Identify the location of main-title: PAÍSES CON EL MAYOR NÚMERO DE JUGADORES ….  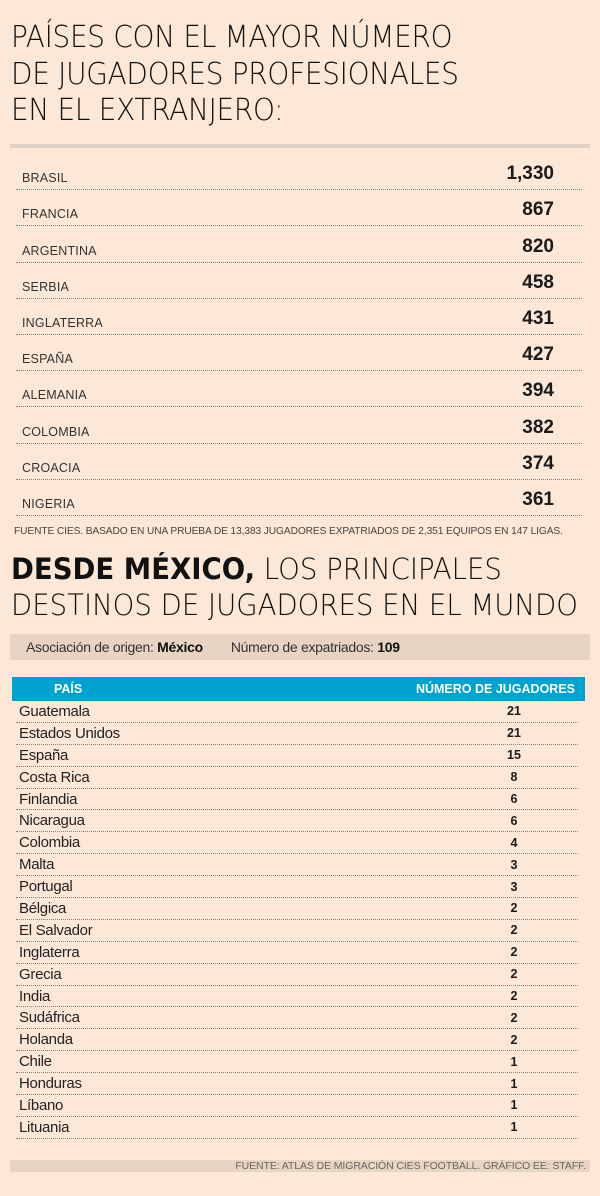
(235, 75).